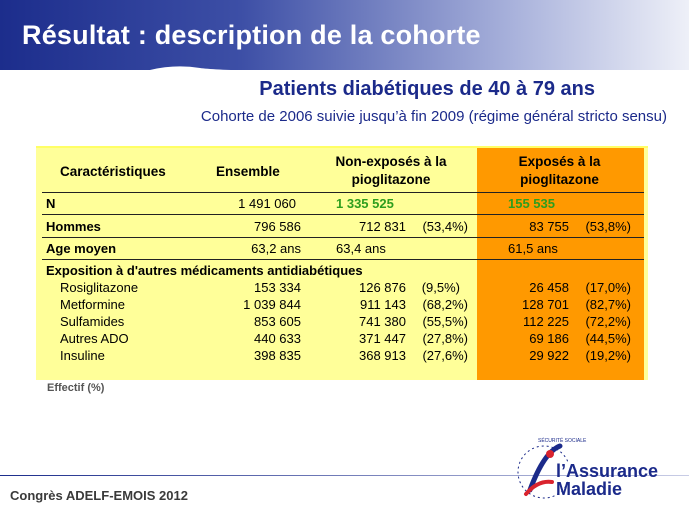  What do you see at coordinates (382, 321) in the screenshot?
I see `cell-non-exposes: 741 380` at bounding box center [382, 321].